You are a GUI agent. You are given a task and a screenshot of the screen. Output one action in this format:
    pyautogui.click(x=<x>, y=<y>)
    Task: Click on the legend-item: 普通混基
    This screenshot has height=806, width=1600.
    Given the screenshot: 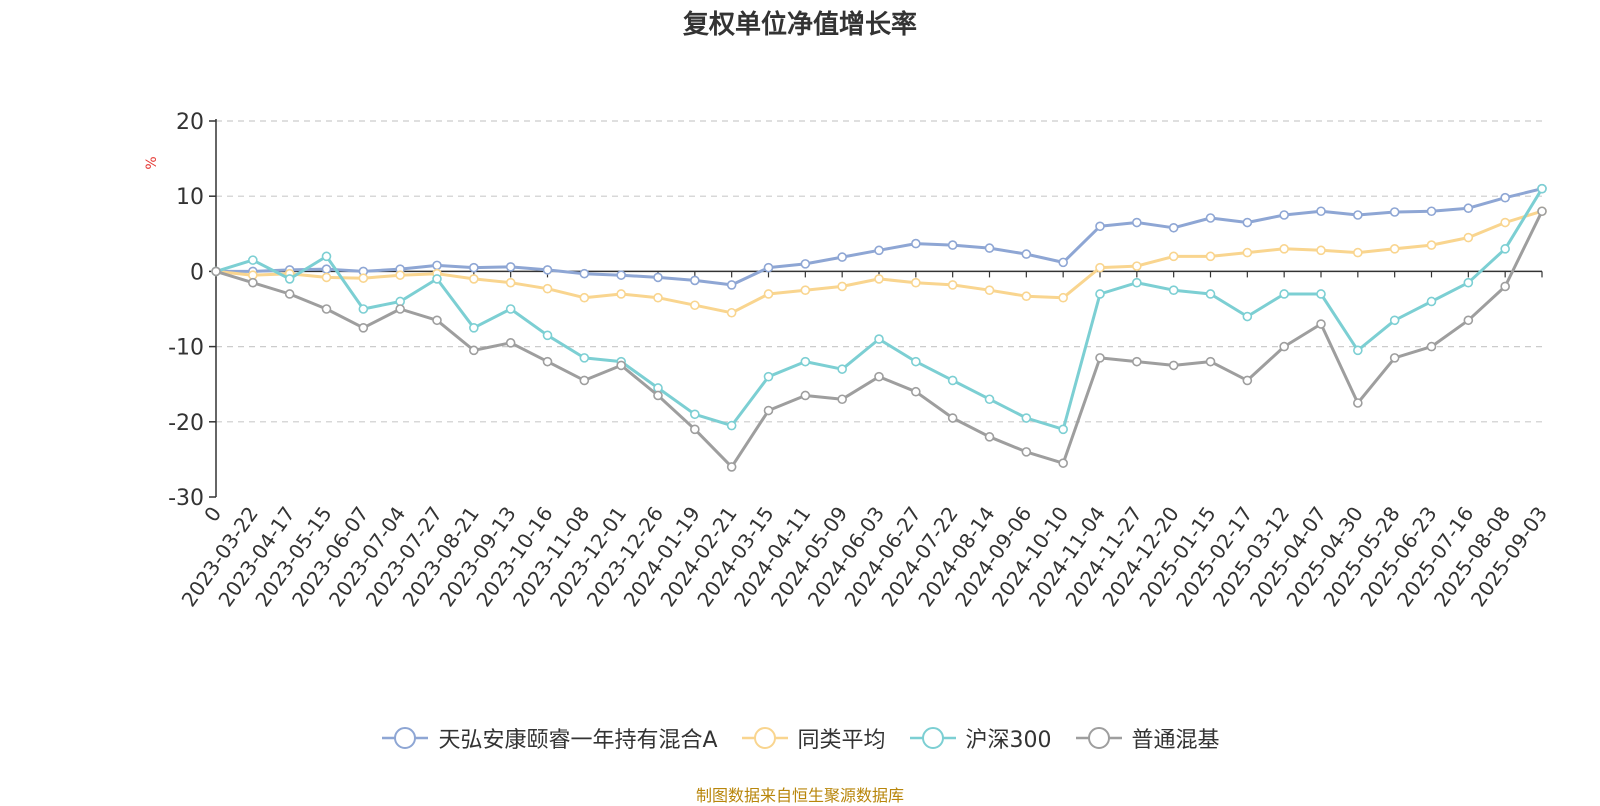 What is the action you would take?
    pyautogui.click(x=1147, y=738)
    